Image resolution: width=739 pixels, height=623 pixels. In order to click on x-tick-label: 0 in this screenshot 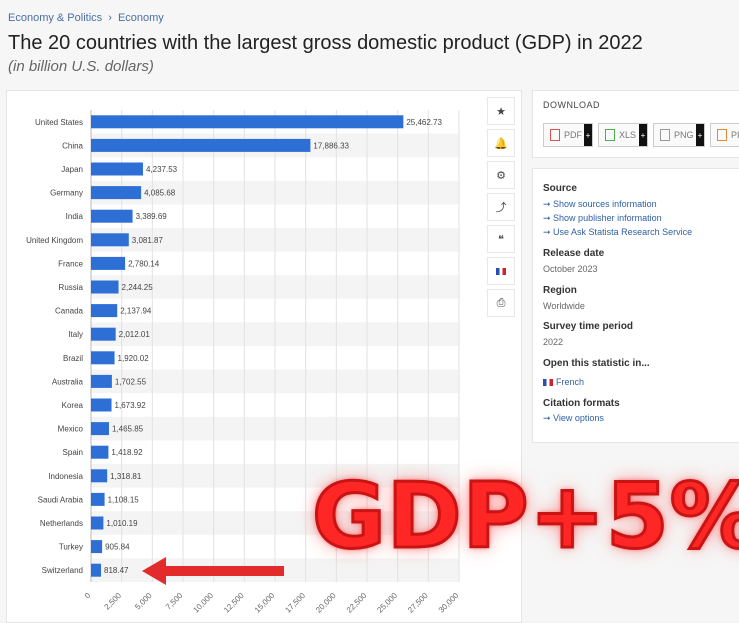, I will do `click(88, 596)`.